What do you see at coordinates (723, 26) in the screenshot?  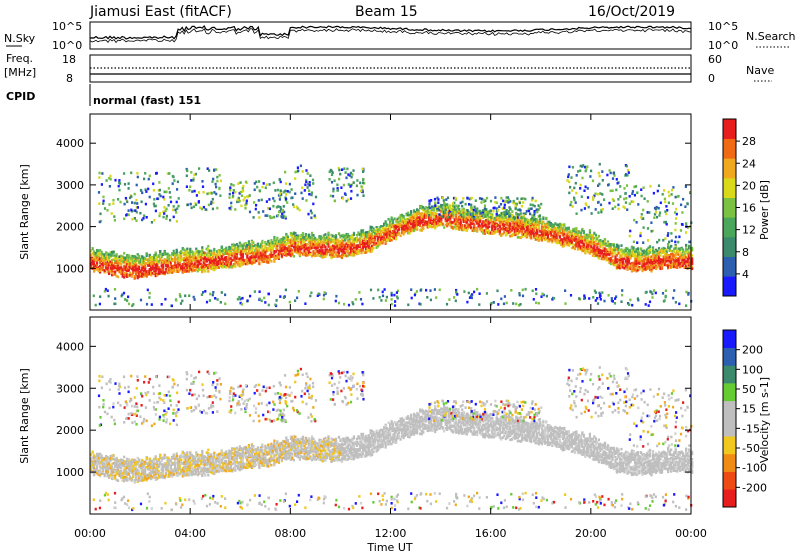 I see `noise-right-tick-top: 10^5` at bounding box center [723, 26].